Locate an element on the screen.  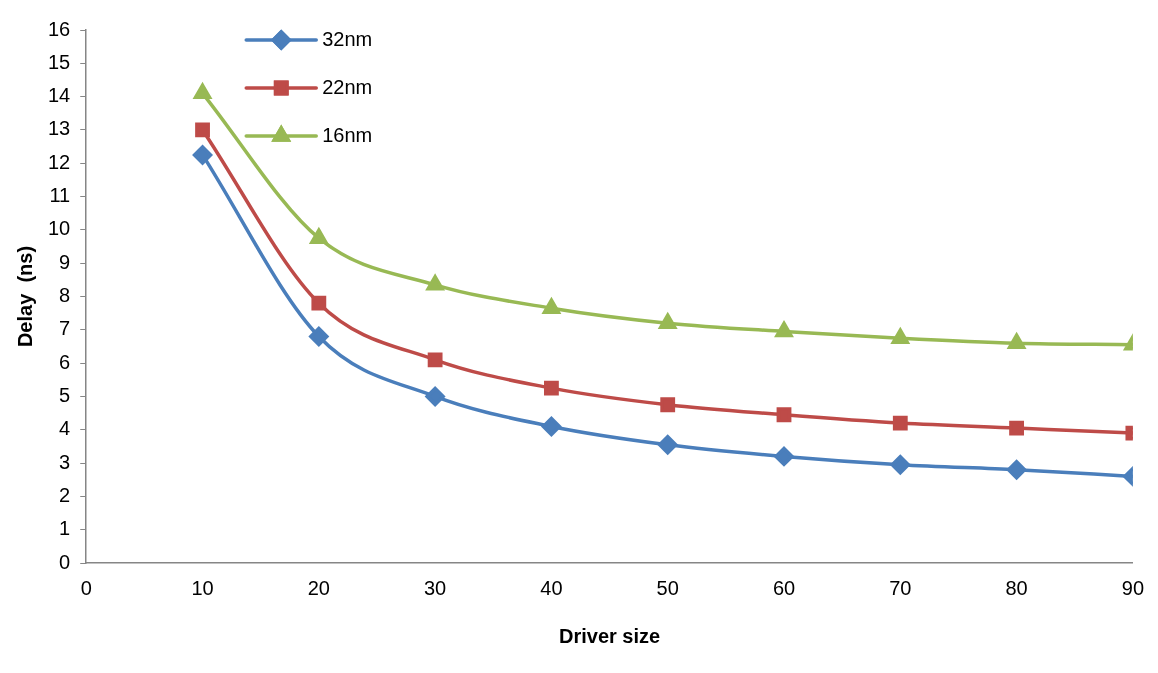
y-tick-label: 13 is located at coordinates (59, 128).